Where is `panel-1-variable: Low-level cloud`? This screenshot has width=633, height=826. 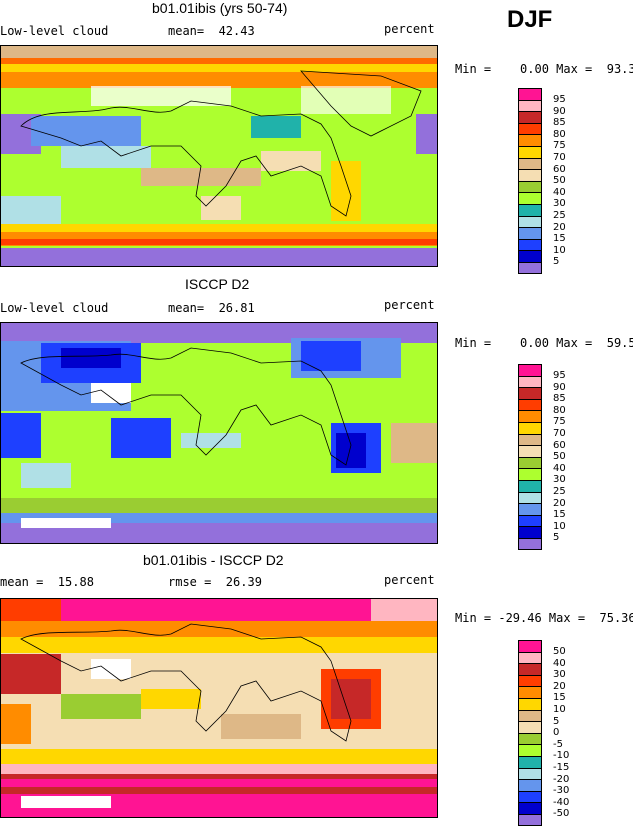 panel-1-variable: Low-level cloud is located at coordinates (54, 31).